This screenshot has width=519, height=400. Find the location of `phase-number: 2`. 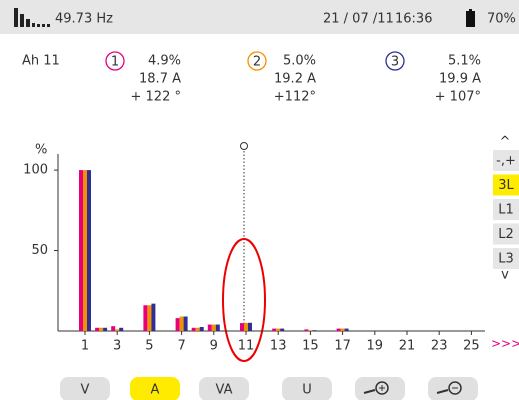

phase-number: 2 is located at coordinates (257, 62).